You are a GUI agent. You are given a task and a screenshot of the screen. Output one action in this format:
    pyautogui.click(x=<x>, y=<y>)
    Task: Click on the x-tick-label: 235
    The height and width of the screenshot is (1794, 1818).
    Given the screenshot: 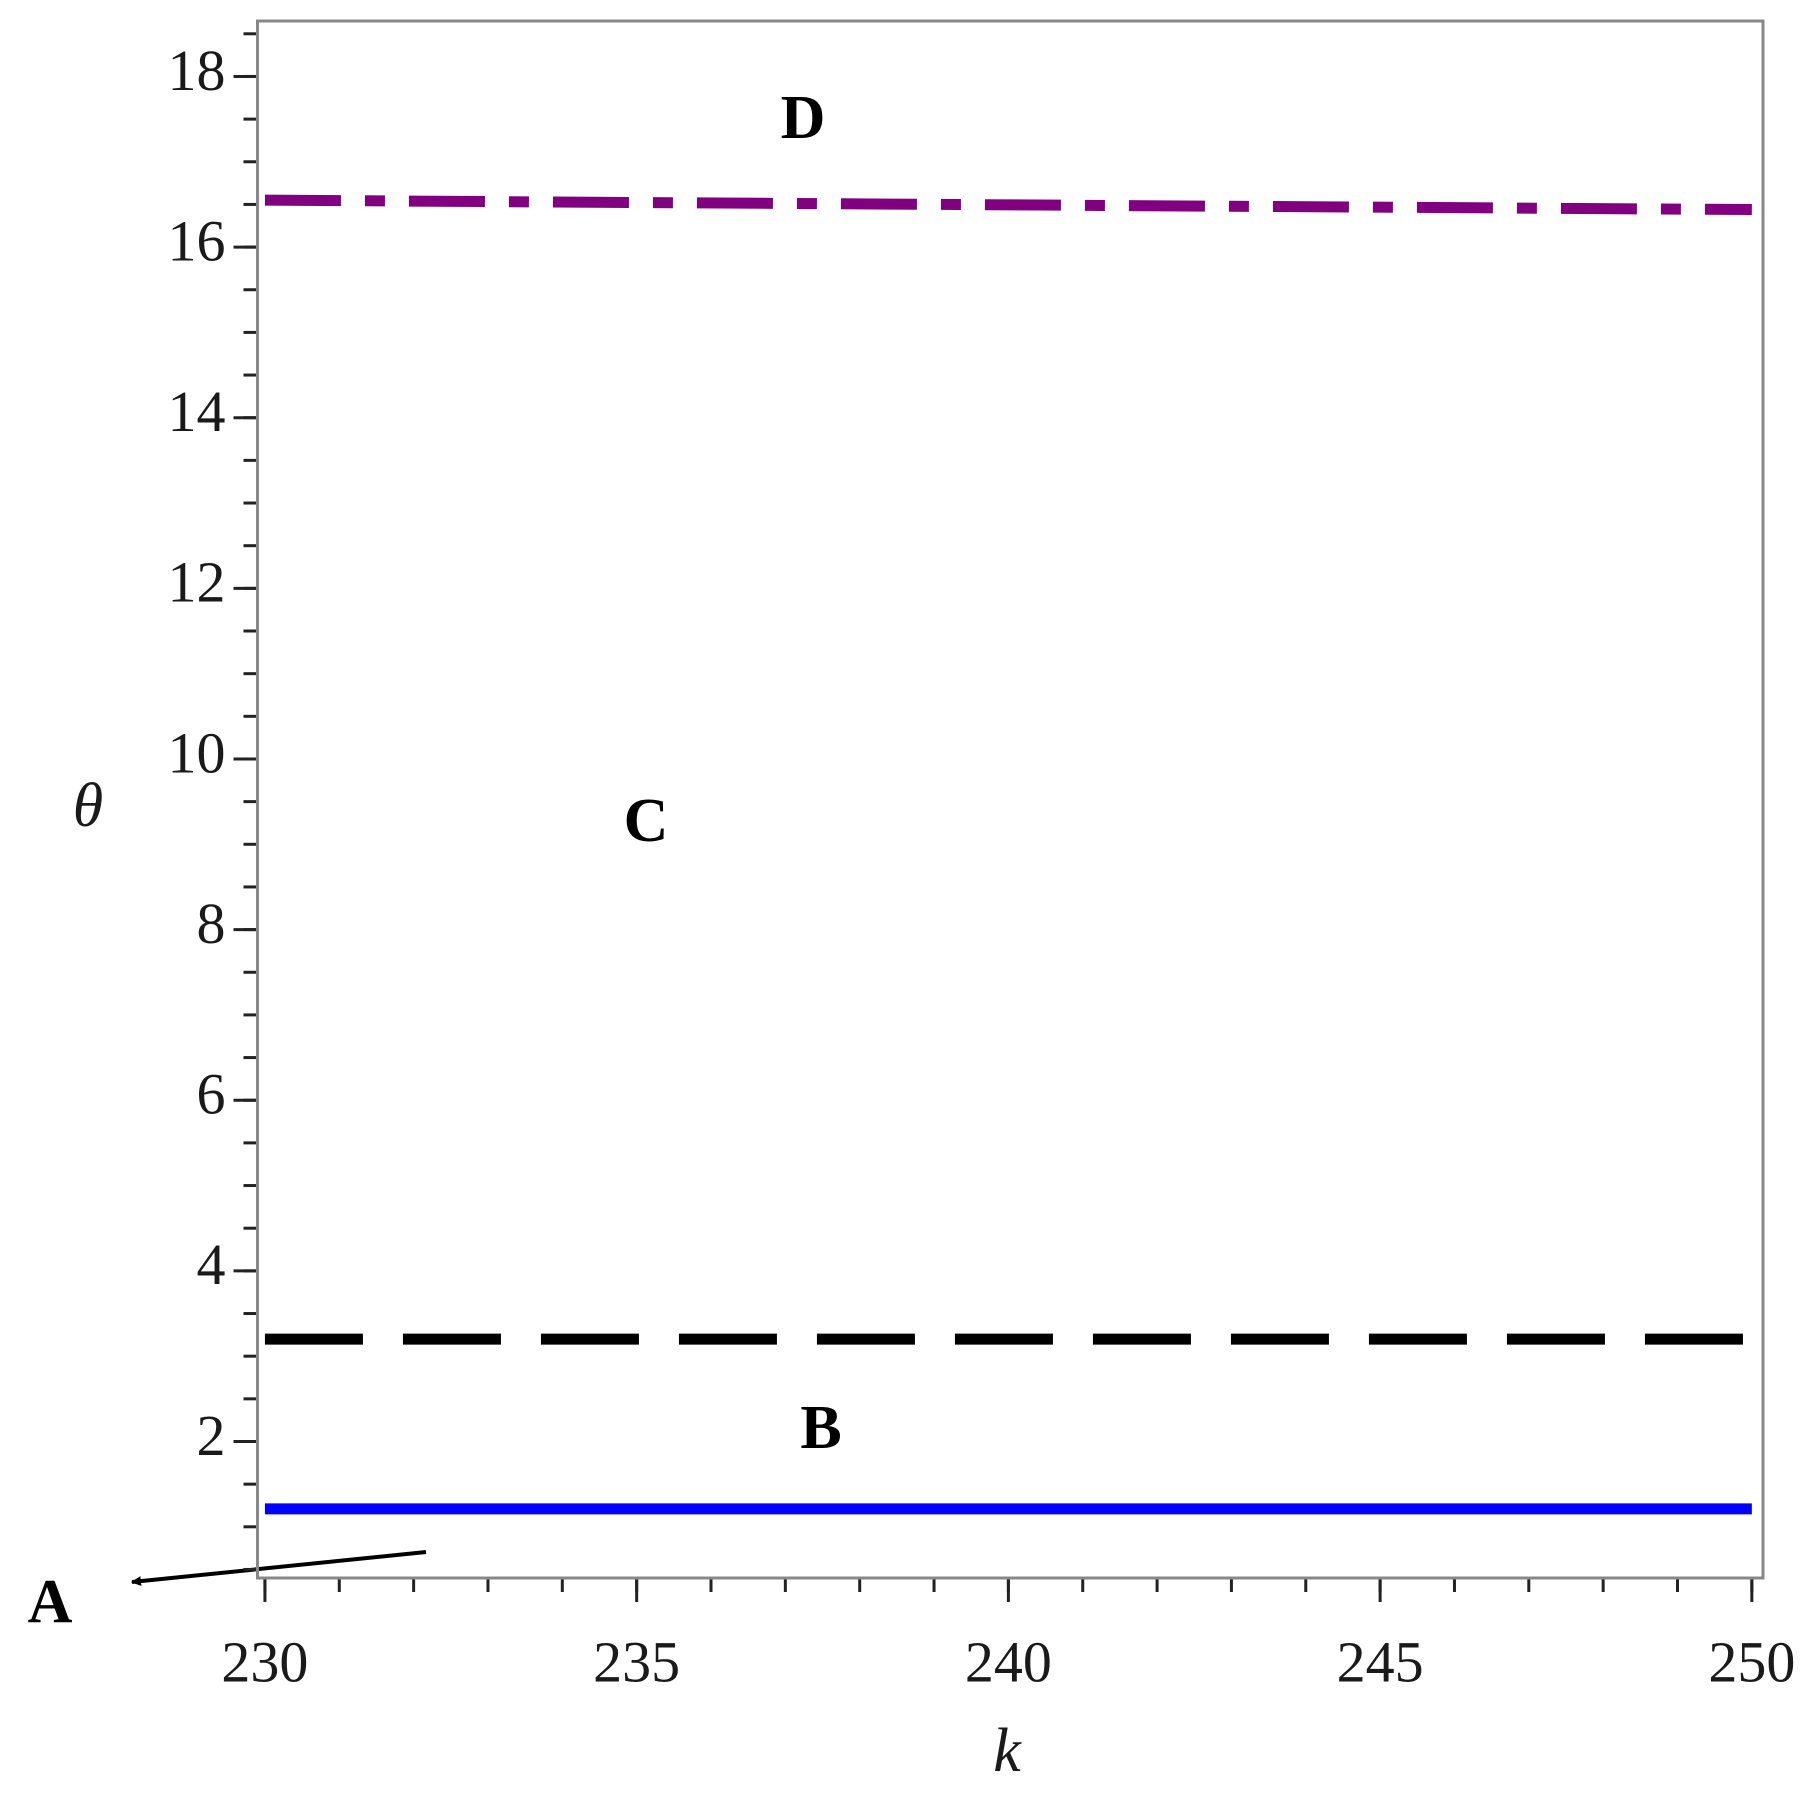 What is the action you would take?
    pyautogui.click(x=636, y=1661)
    